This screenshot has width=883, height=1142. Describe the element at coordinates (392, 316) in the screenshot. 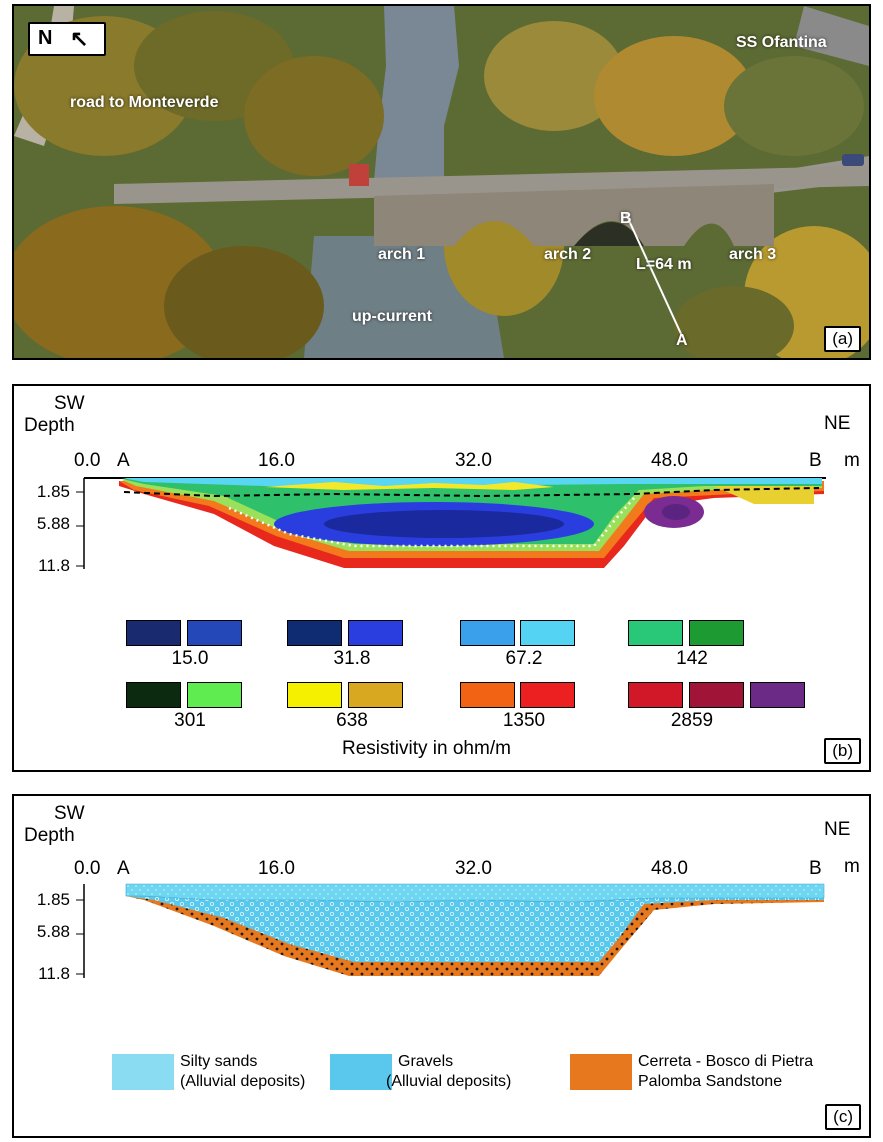

I see `label-up-current: up-current` at that location.